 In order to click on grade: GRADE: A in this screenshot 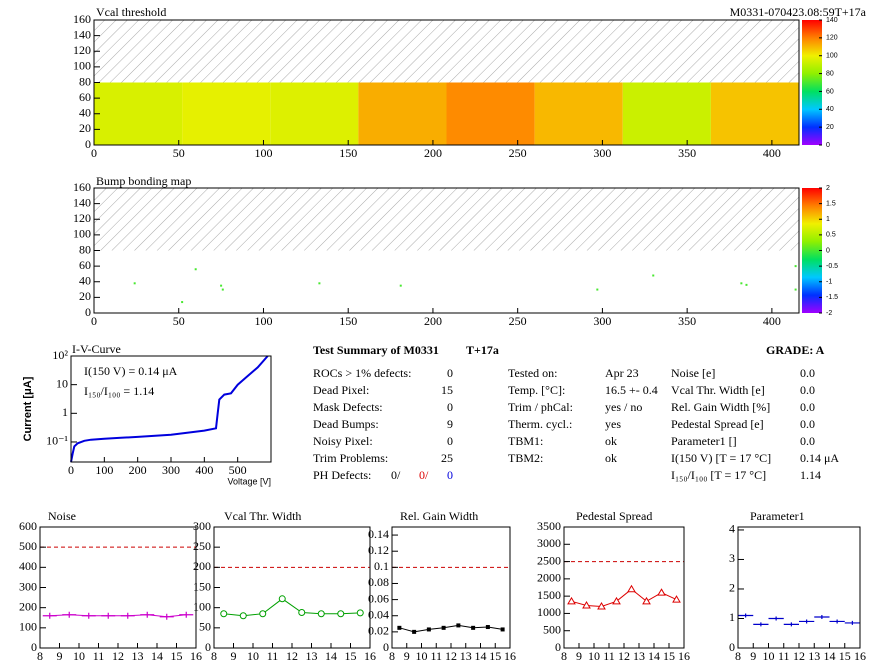, I will do `click(795, 350)`.